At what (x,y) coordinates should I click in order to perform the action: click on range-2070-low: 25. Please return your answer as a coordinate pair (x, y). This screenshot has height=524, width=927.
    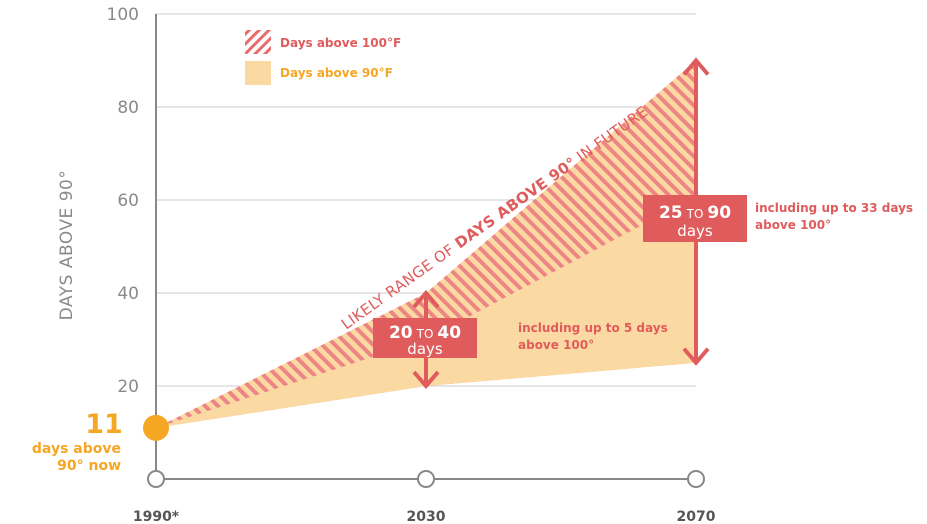
    Looking at the image, I should click on (671, 213).